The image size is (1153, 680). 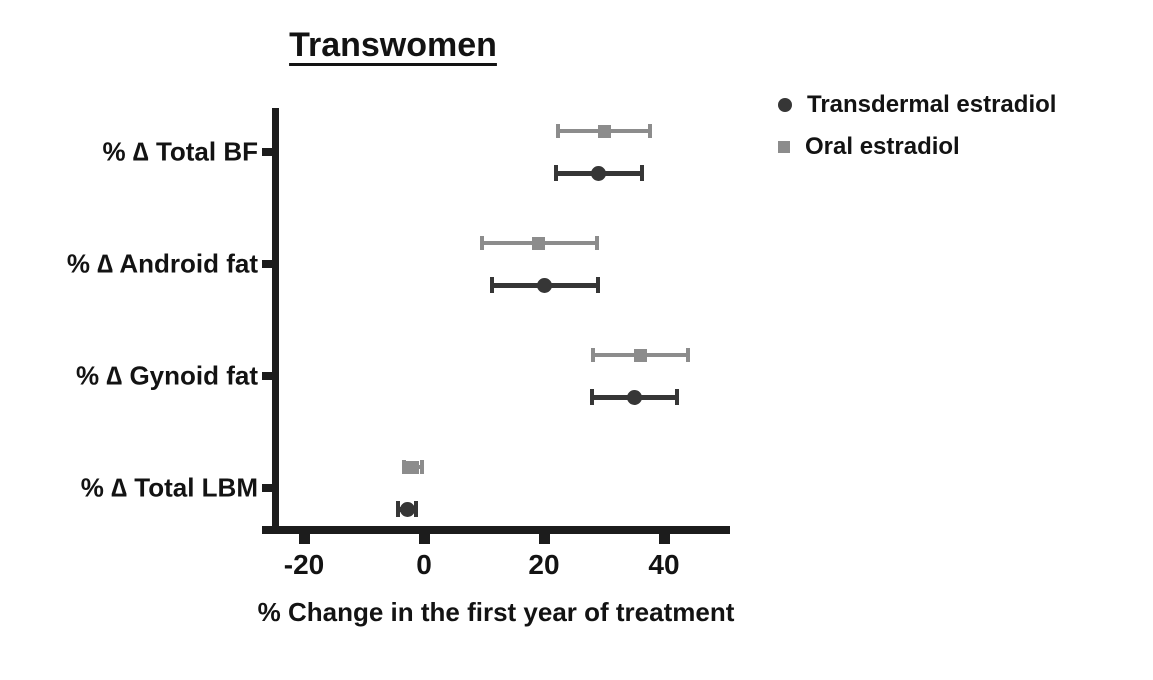 I want to click on x-tick-label: 40, so click(x=664, y=564).